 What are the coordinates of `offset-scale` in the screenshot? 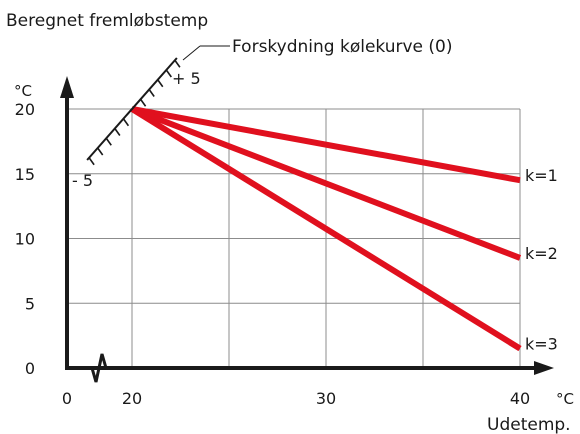 It's located at (133, 111).